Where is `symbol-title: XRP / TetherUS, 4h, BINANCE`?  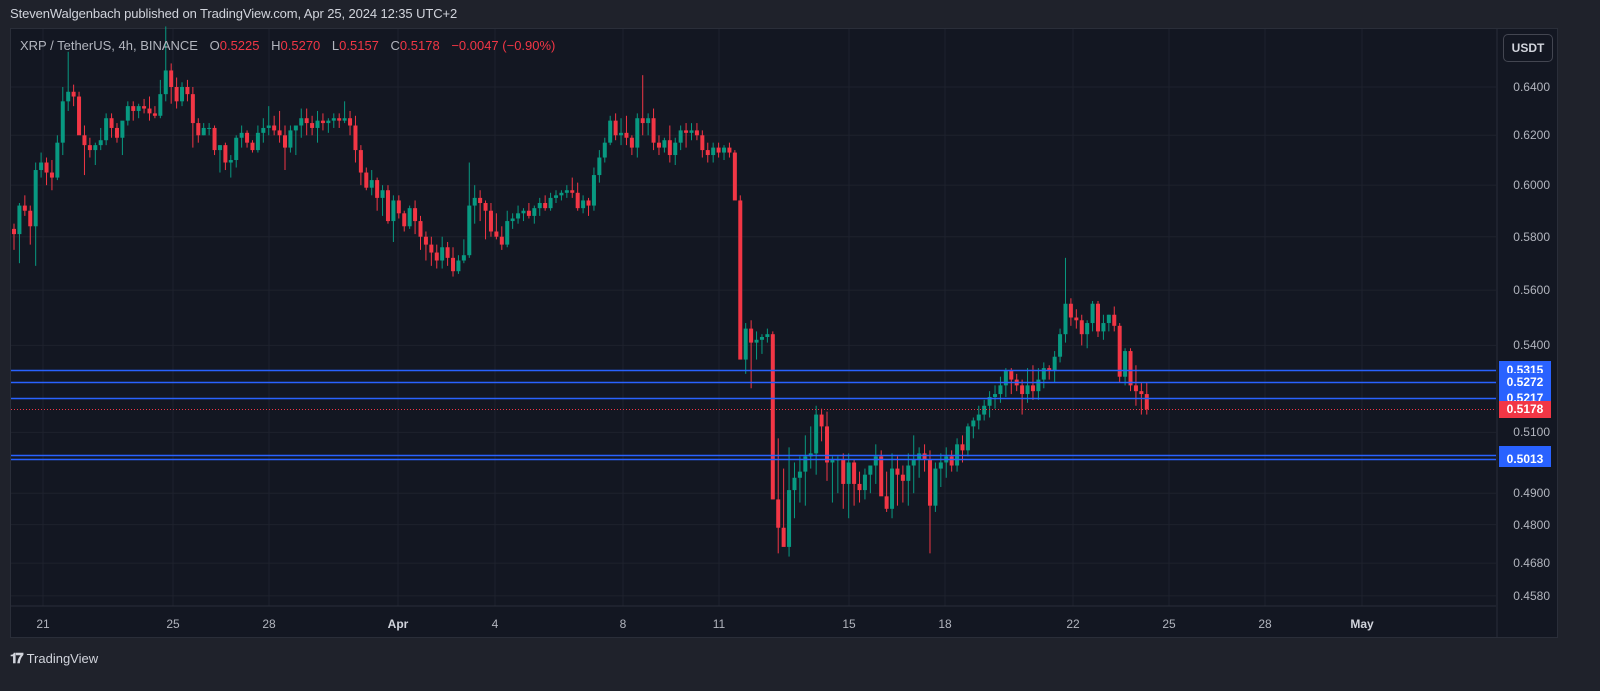 symbol-title: XRP / TetherUS, 4h, BINANCE is located at coordinates (109, 45).